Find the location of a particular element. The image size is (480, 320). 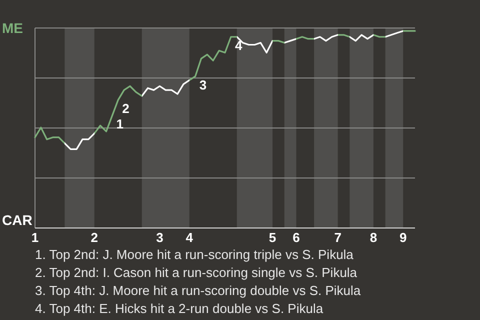

annotation: 4 is located at coordinates (238, 45).